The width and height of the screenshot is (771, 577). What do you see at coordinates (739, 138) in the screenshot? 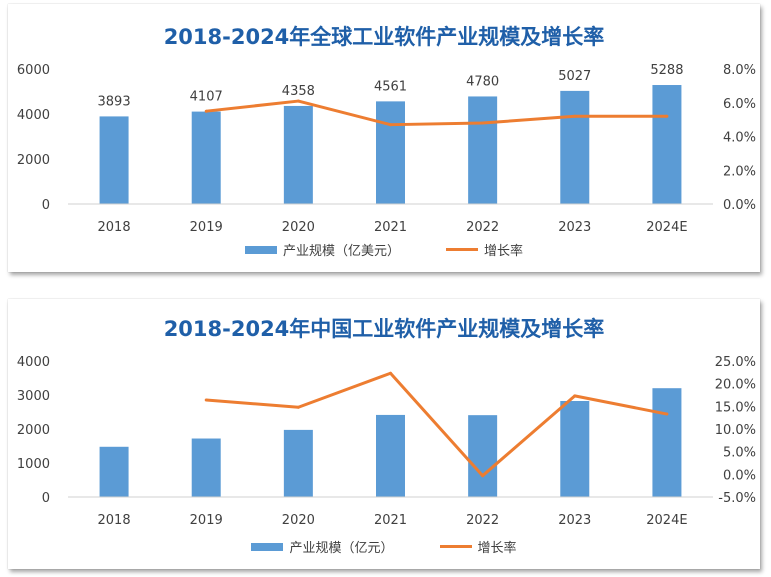
I see `y2-tick-label: 4.0%` at bounding box center [739, 138].